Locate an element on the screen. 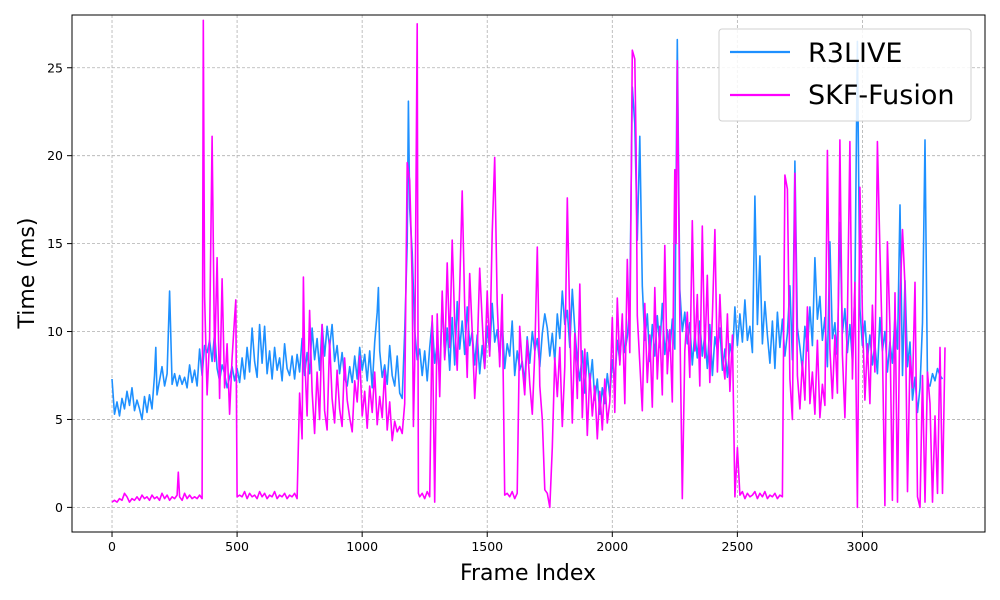 The image size is (1000, 600). y-axis-label: Time (ms) is located at coordinates (27, 274).